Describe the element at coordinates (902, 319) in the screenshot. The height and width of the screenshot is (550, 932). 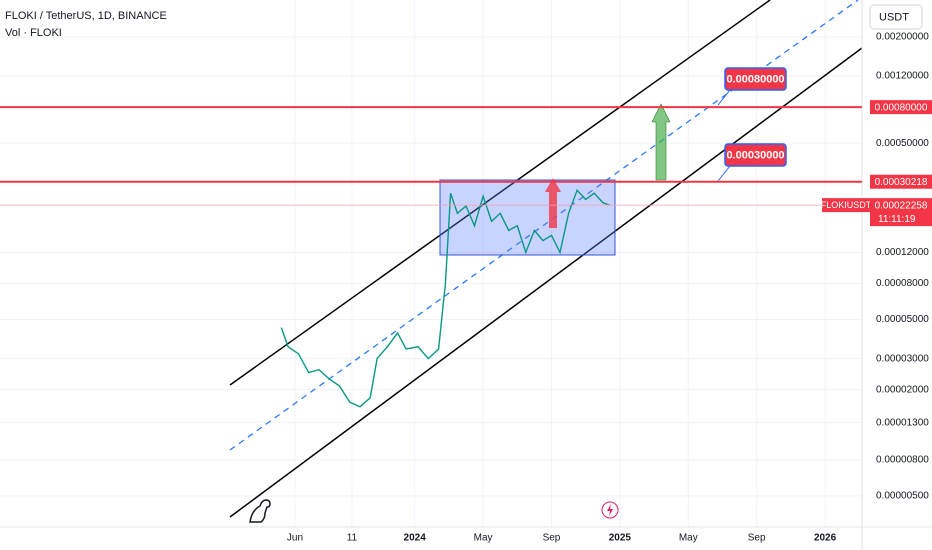
I see `y-tick-label: 0.00005000` at that location.